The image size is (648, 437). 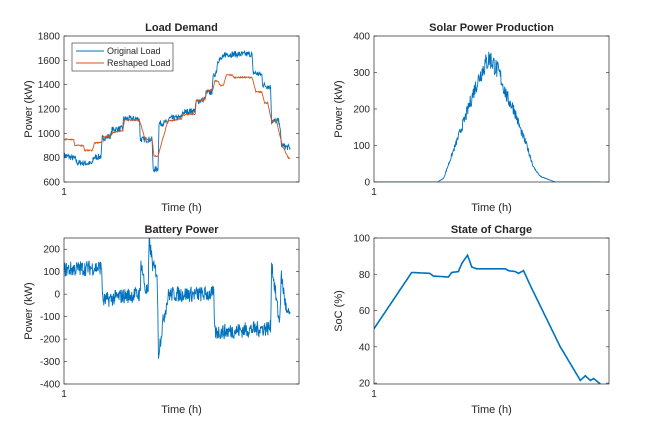 I want to click on y-tick-label: -100, so click(x=50, y=317).